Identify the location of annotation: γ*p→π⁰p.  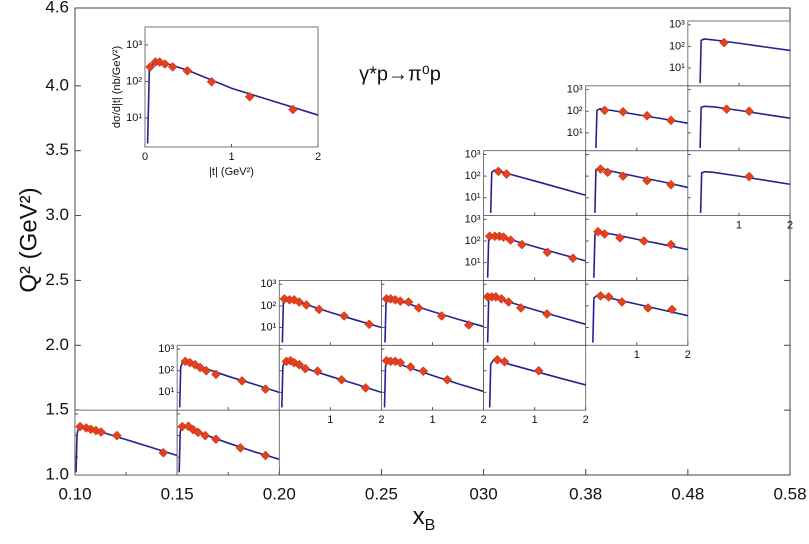
(400, 74).